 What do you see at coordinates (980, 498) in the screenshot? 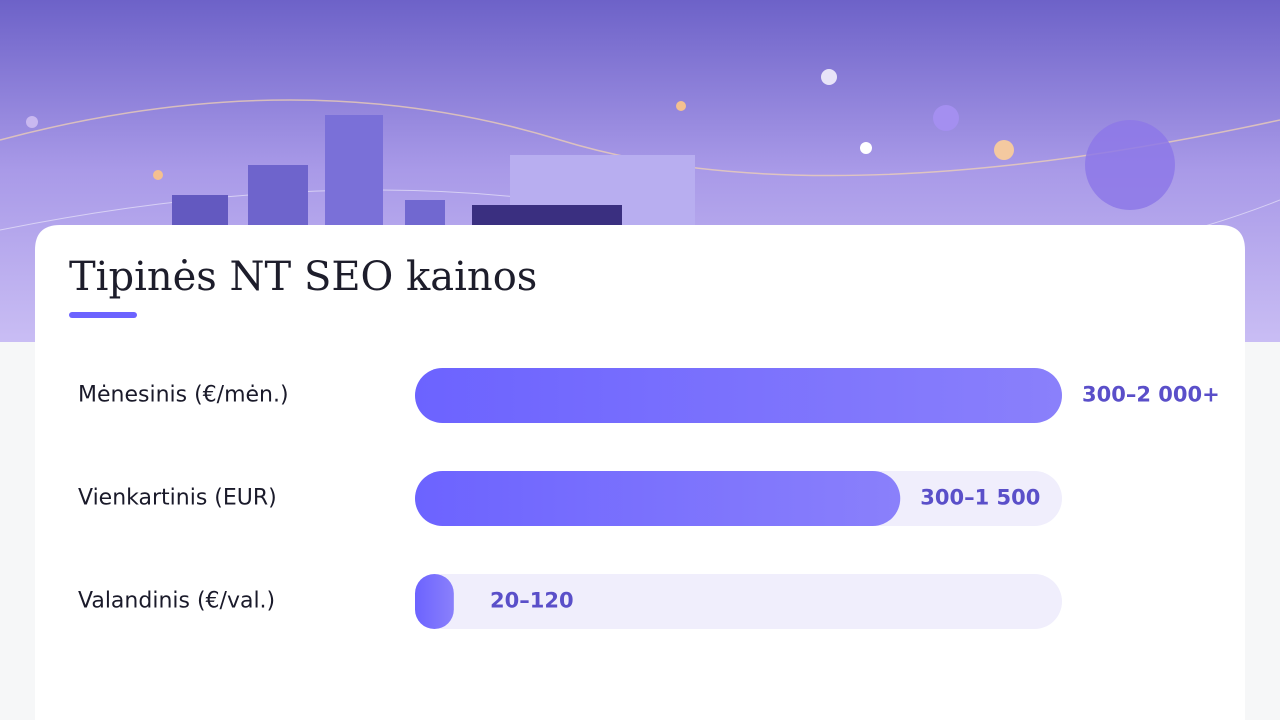
I see `value-label: 300–1 500` at bounding box center [980, 498].